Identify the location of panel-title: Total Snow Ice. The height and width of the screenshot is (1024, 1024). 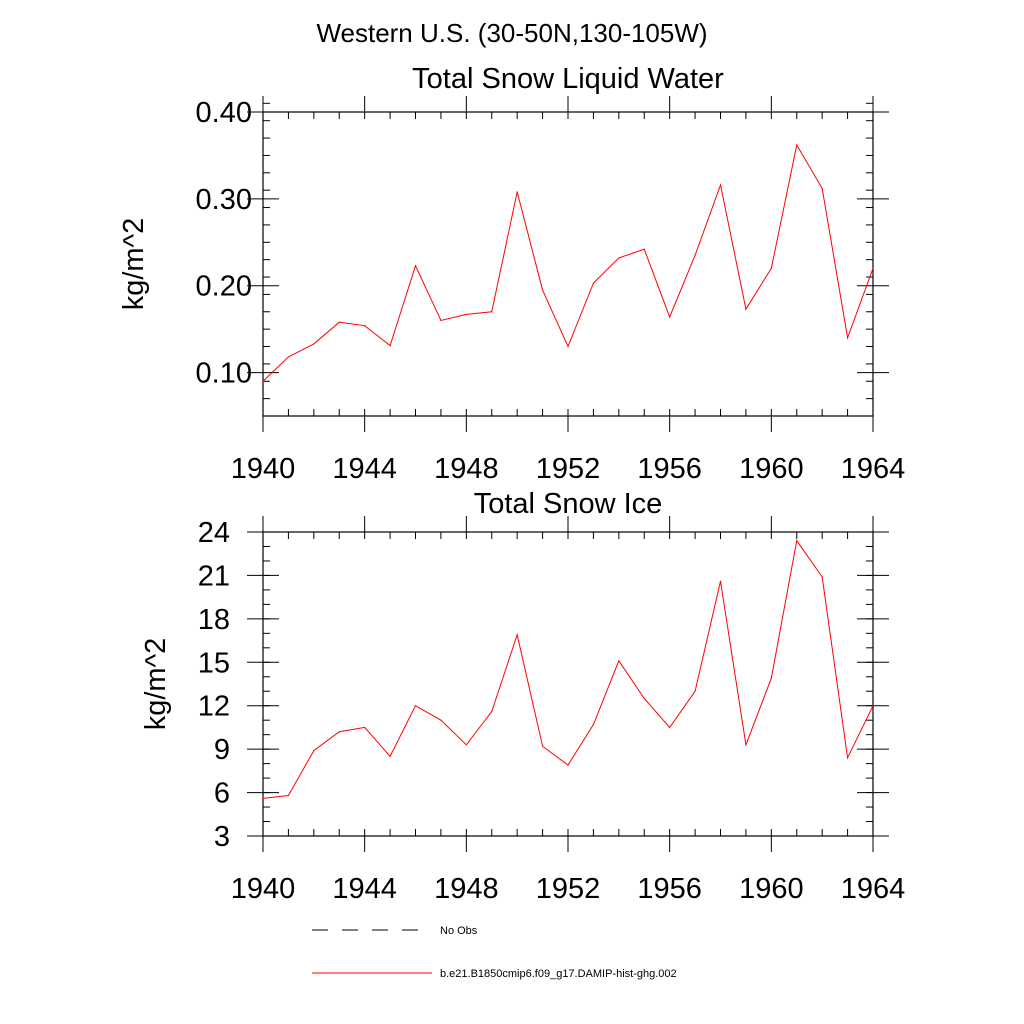
(568, 504).